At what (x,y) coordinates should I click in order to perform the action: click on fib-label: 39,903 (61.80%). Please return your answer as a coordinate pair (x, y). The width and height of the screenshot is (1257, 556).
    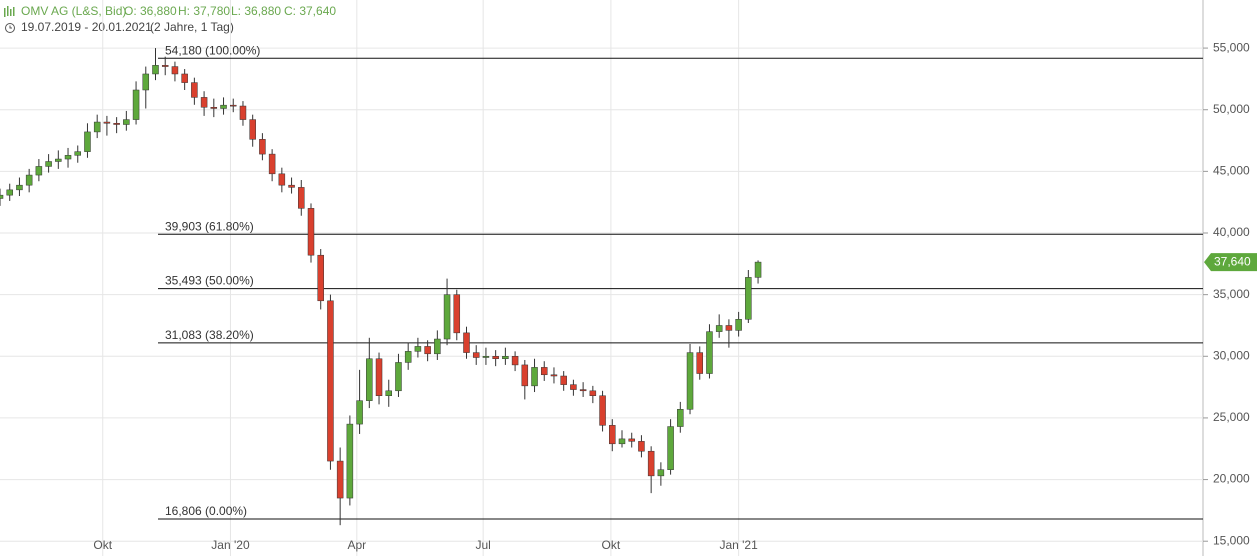
    Looking at the image, I should click on (209, 226).